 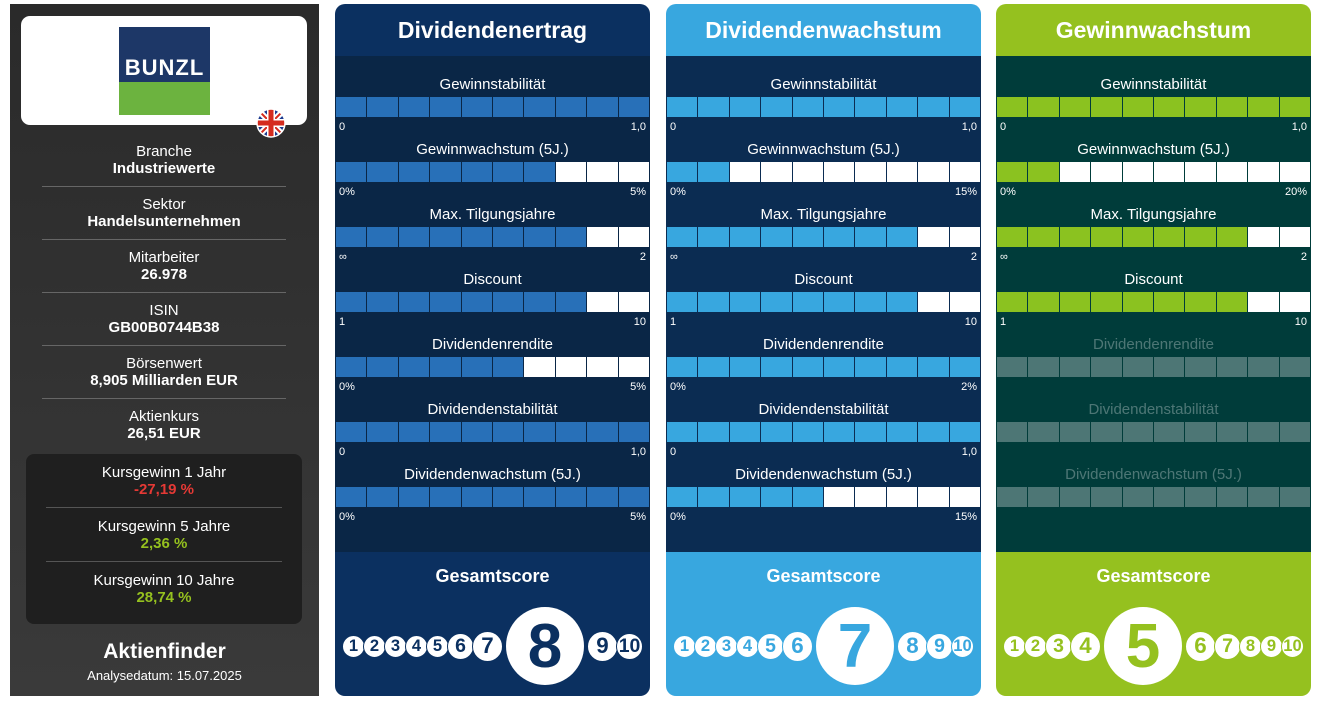 I want to click on metric-max: 15%, so click(x=965, y=192).